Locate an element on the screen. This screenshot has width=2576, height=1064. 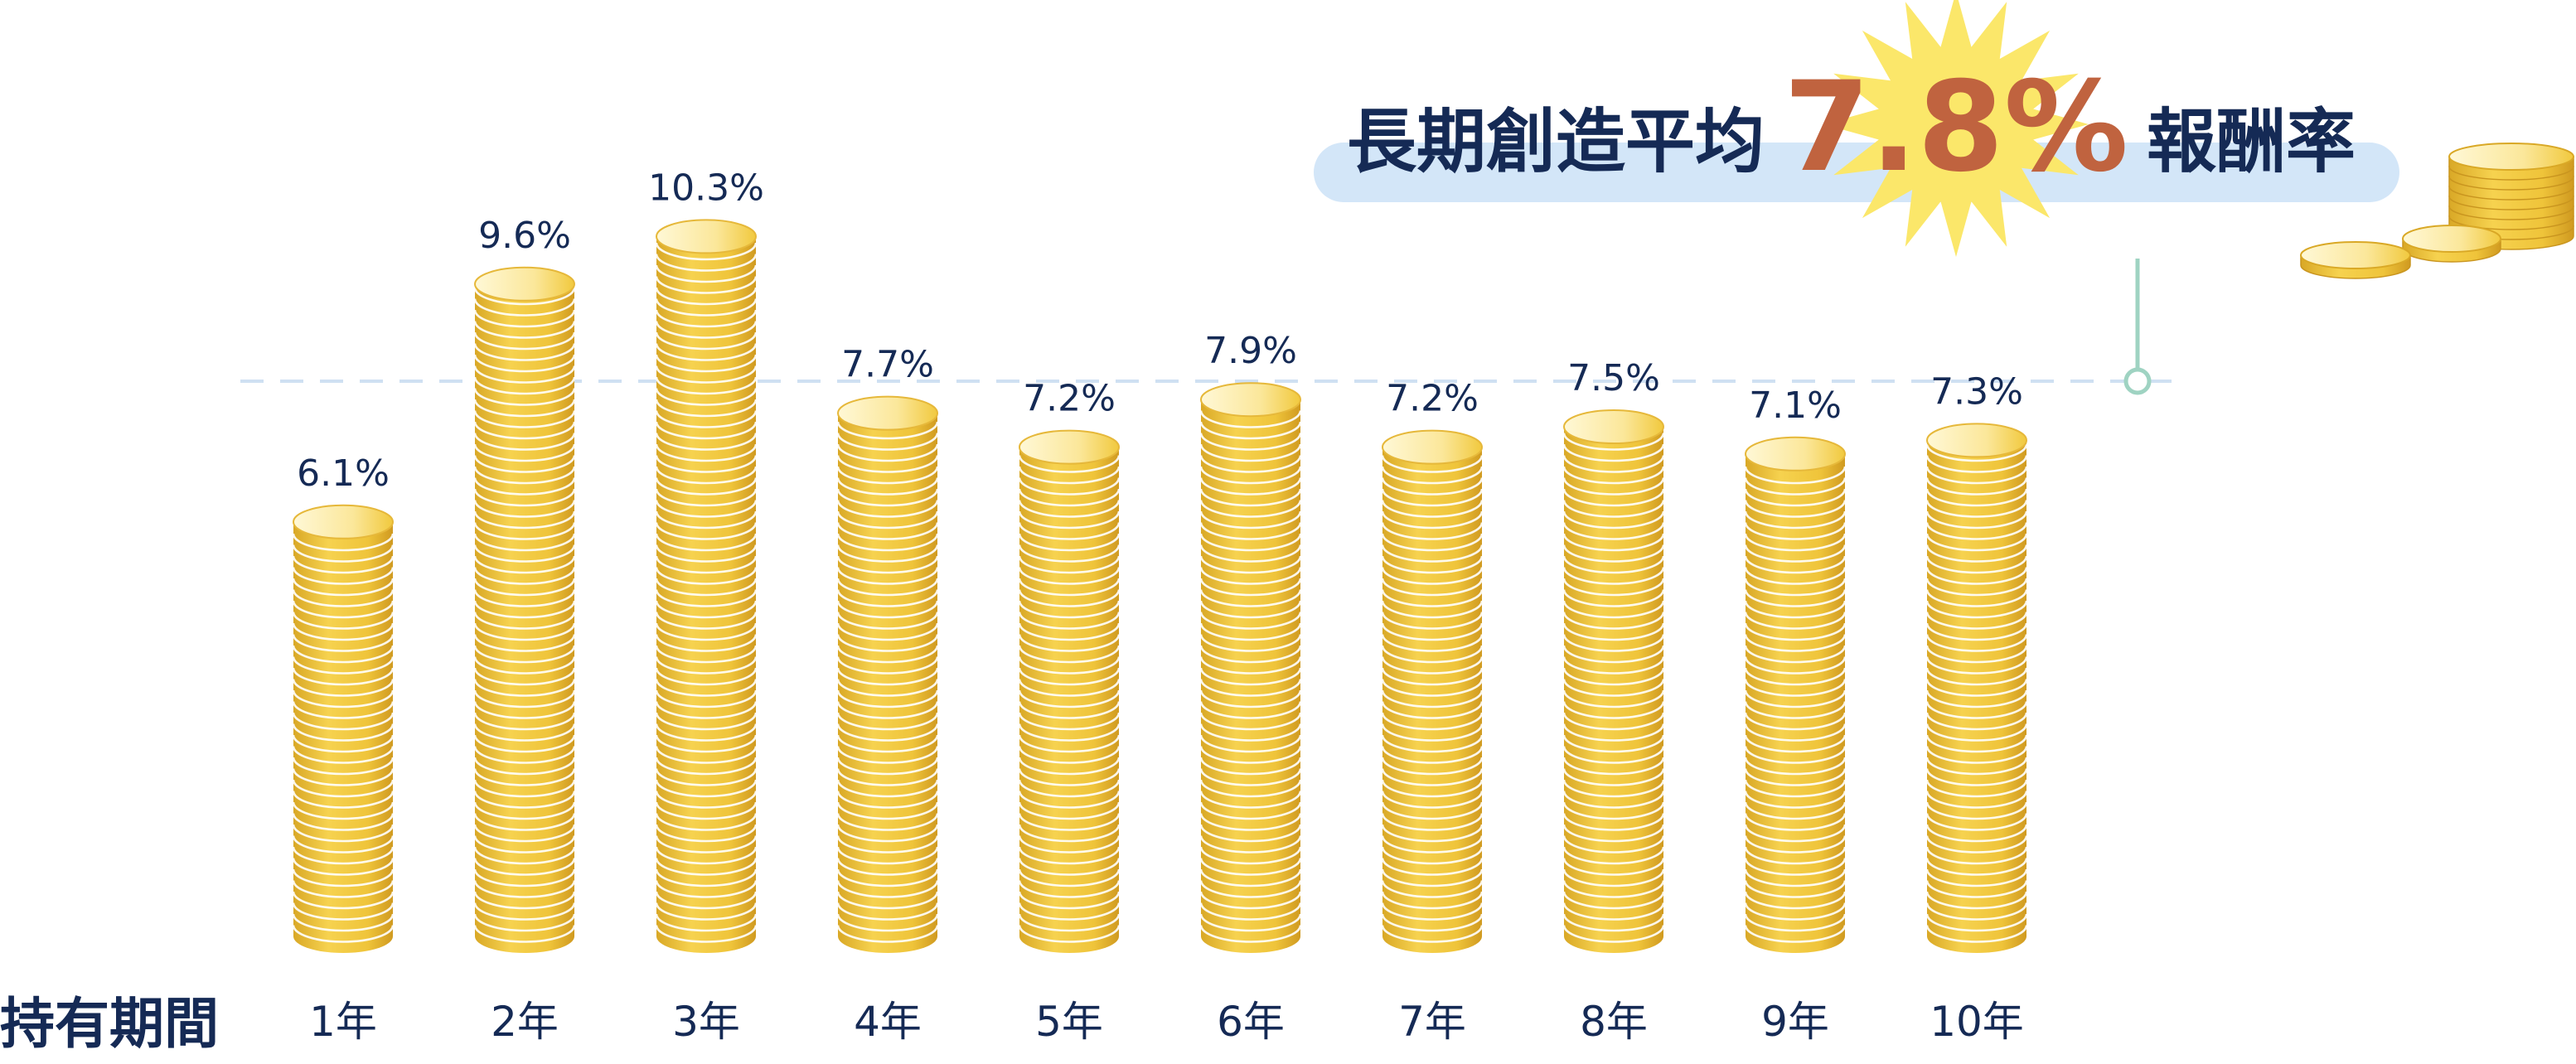
headline: 長期創造平均 7.8% 報酬率 is located at coordinates (1856, 128).